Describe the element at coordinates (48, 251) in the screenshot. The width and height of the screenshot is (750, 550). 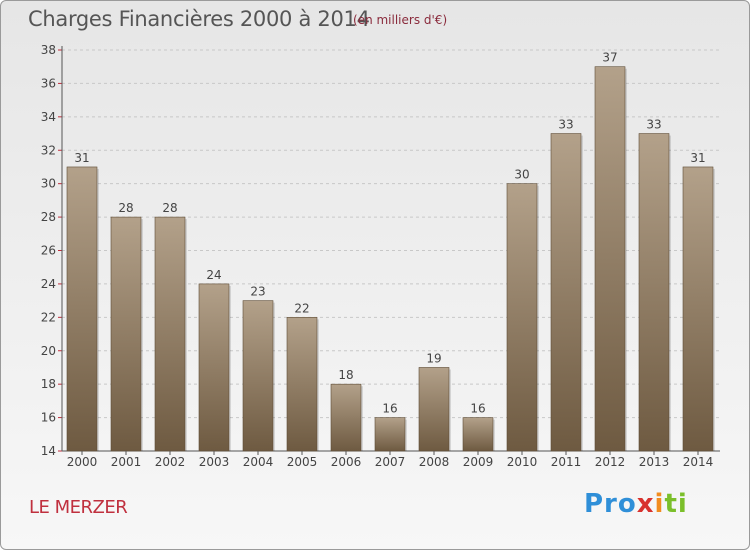
I see `y-tick-label: 26` at that location.